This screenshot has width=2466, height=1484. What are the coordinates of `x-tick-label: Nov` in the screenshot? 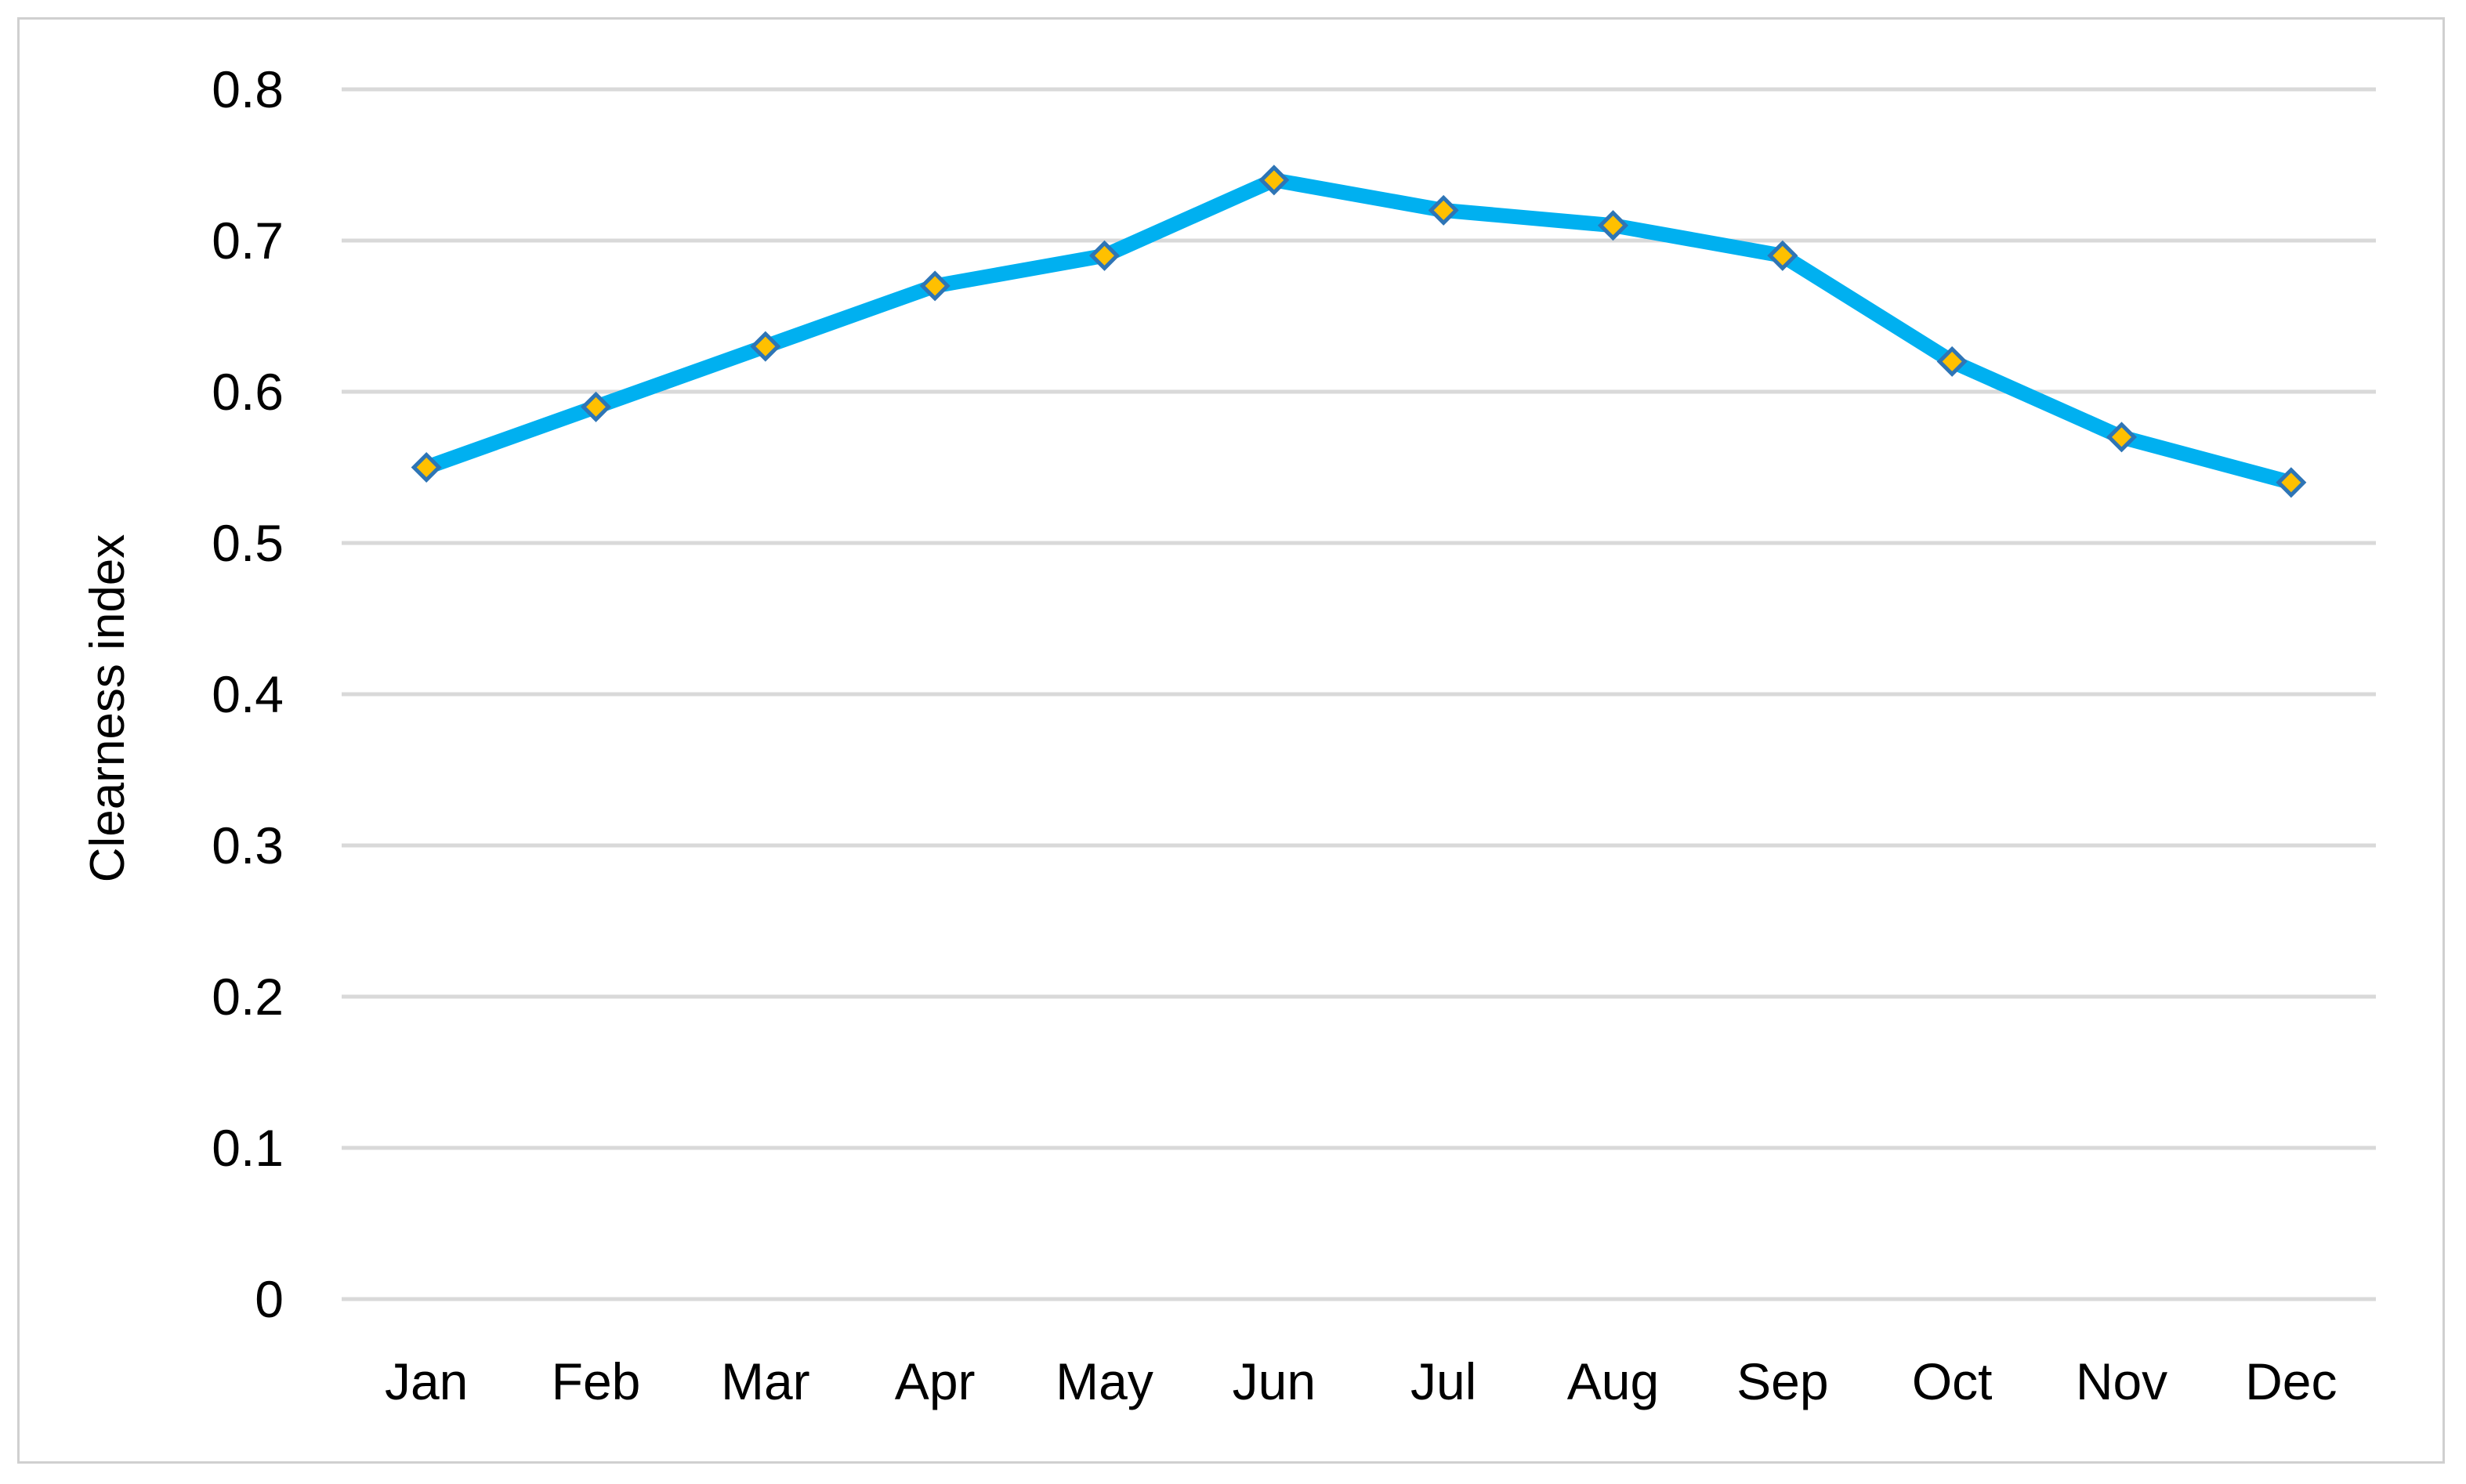 It's located at (2121, 1381).